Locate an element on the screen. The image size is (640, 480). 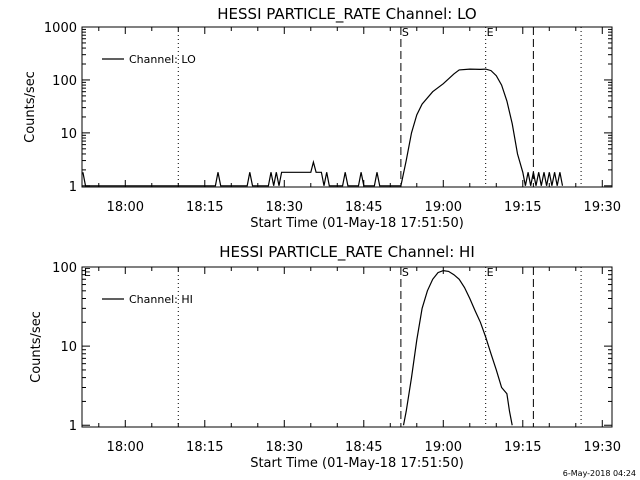
legend-label: Channel: LO is located at coordinates (162, 59).